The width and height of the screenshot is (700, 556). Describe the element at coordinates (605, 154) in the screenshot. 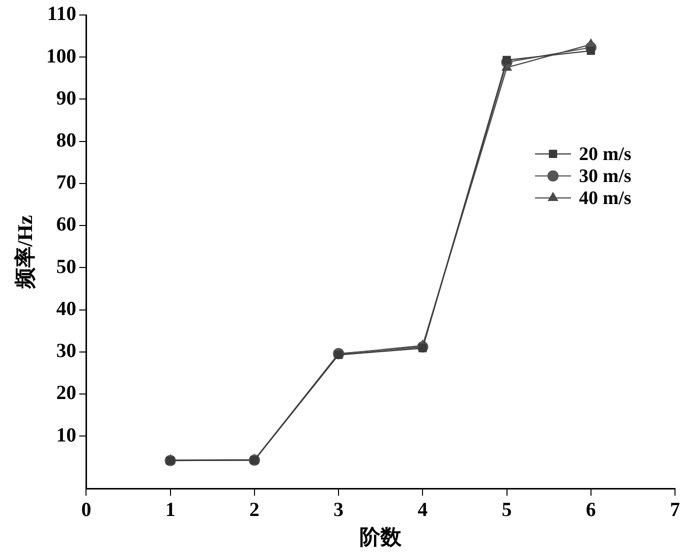

I see `legend-label: 20 m/s` at that location.